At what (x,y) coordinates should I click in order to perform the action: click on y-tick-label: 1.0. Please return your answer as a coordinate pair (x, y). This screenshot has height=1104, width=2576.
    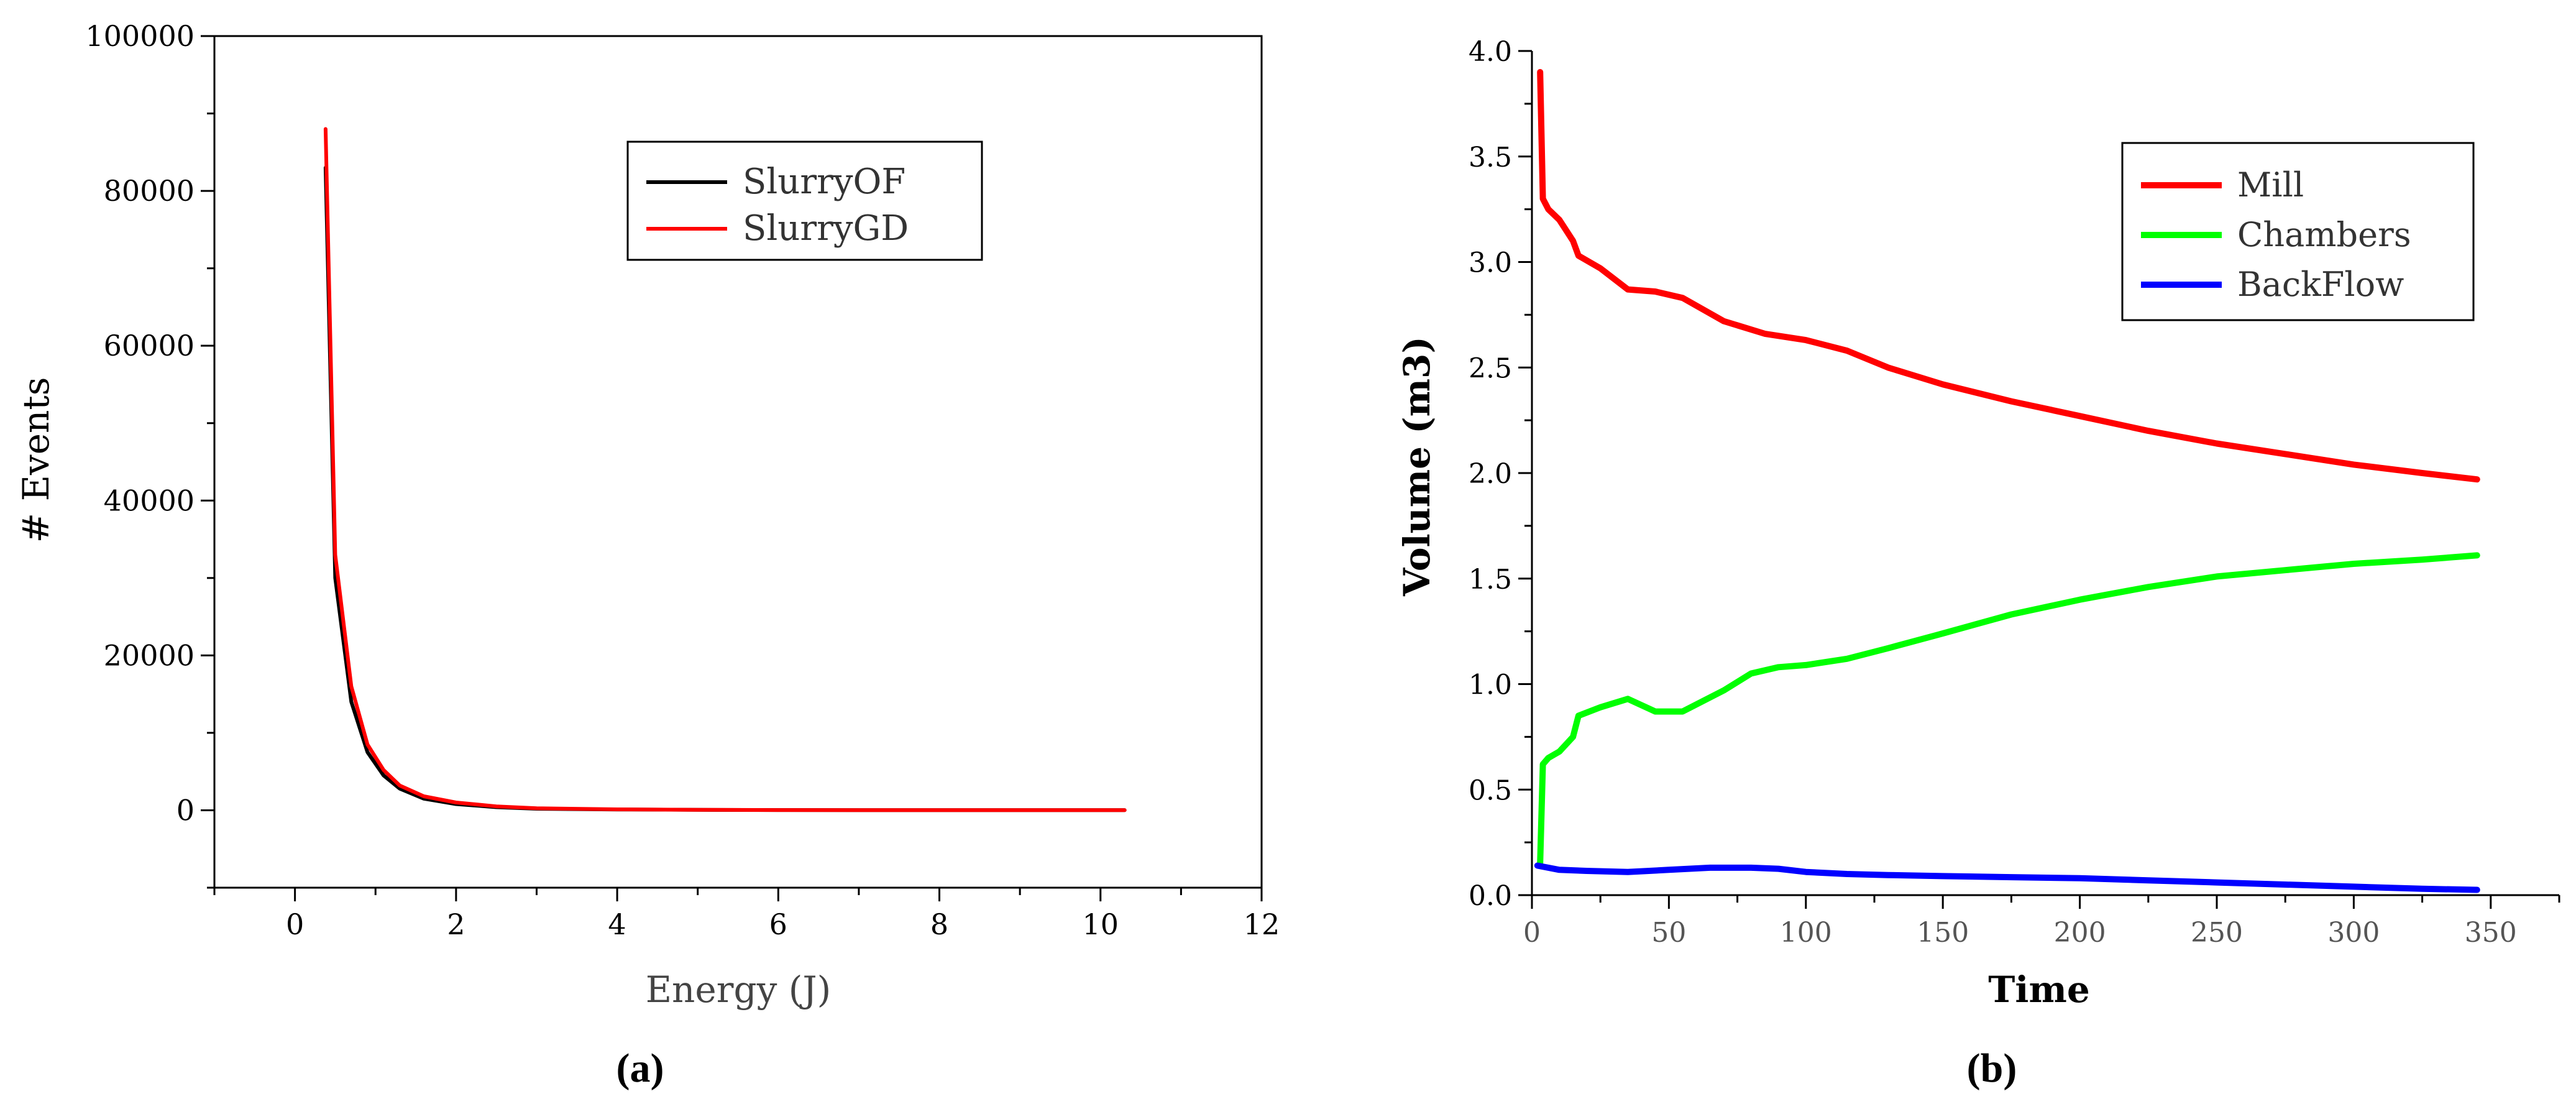
    Looking at the image, I should click on (1490, 685).